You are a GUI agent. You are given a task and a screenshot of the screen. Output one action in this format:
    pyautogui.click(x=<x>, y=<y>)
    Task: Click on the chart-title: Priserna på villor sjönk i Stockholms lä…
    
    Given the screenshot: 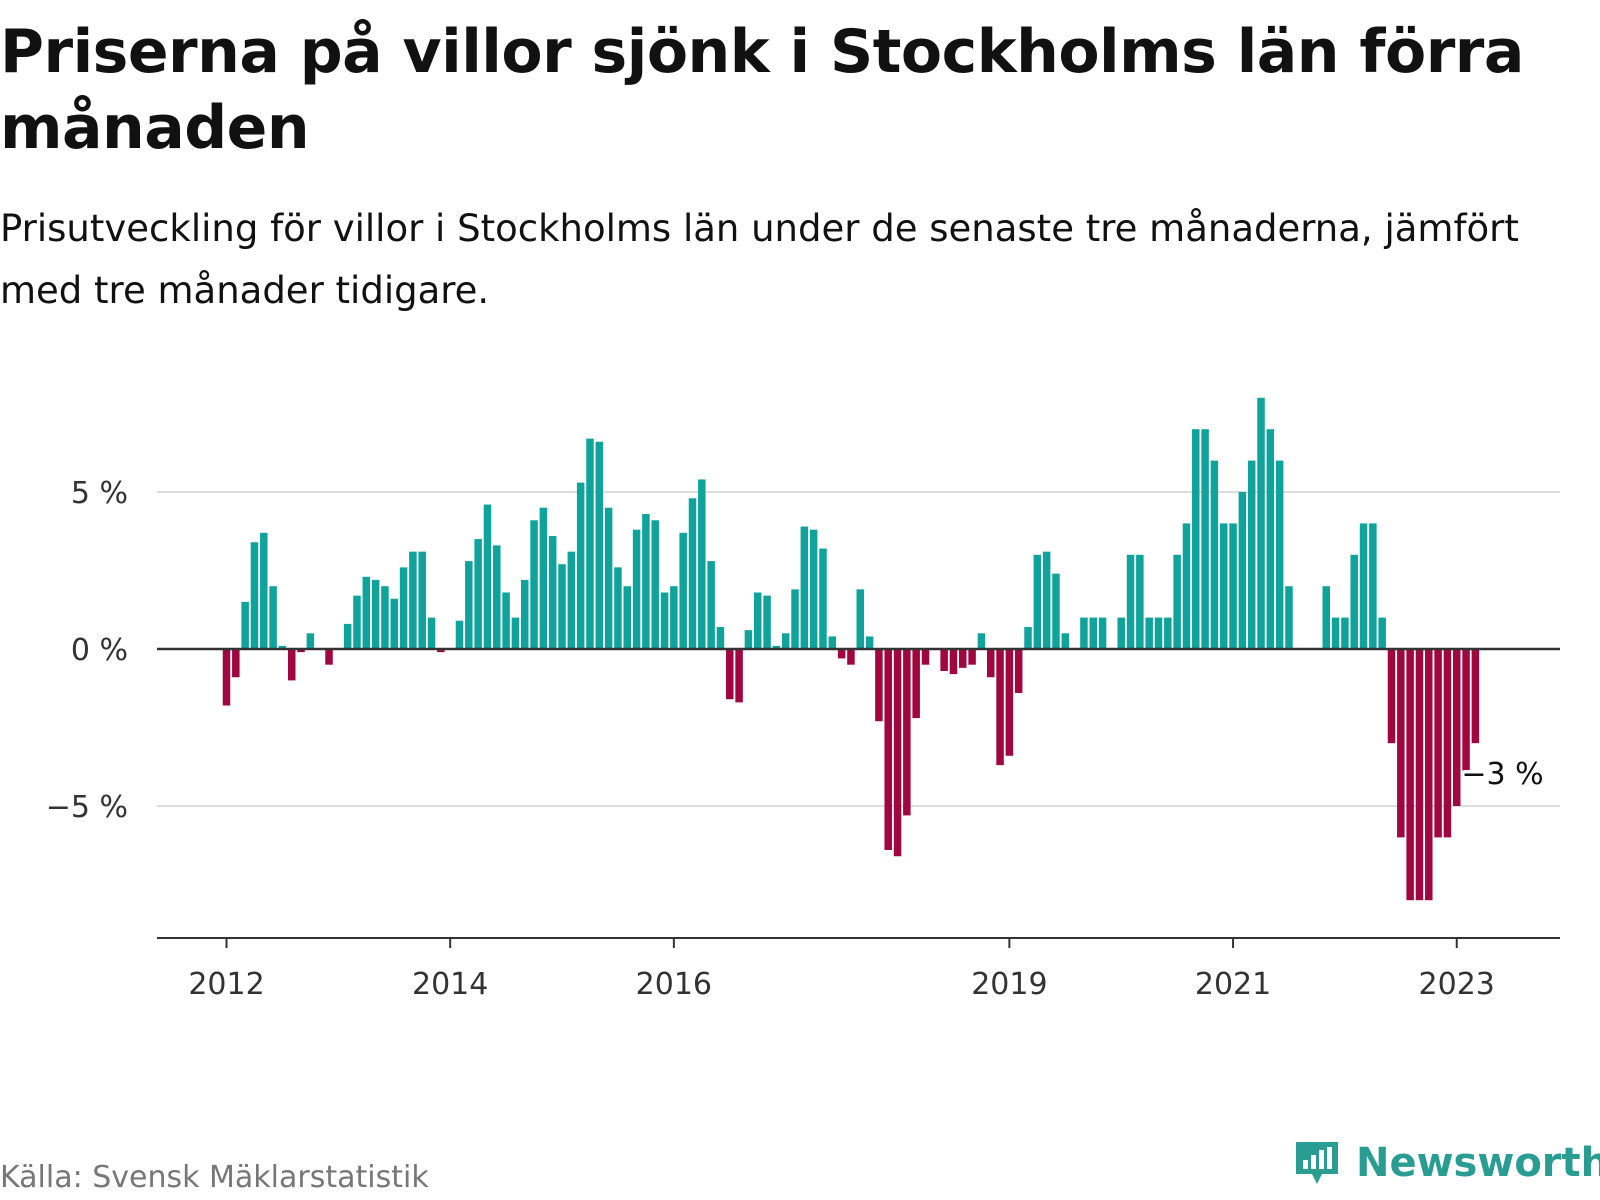 What is the action you would take?
    pyautogui.click(x=762, y=90)
    